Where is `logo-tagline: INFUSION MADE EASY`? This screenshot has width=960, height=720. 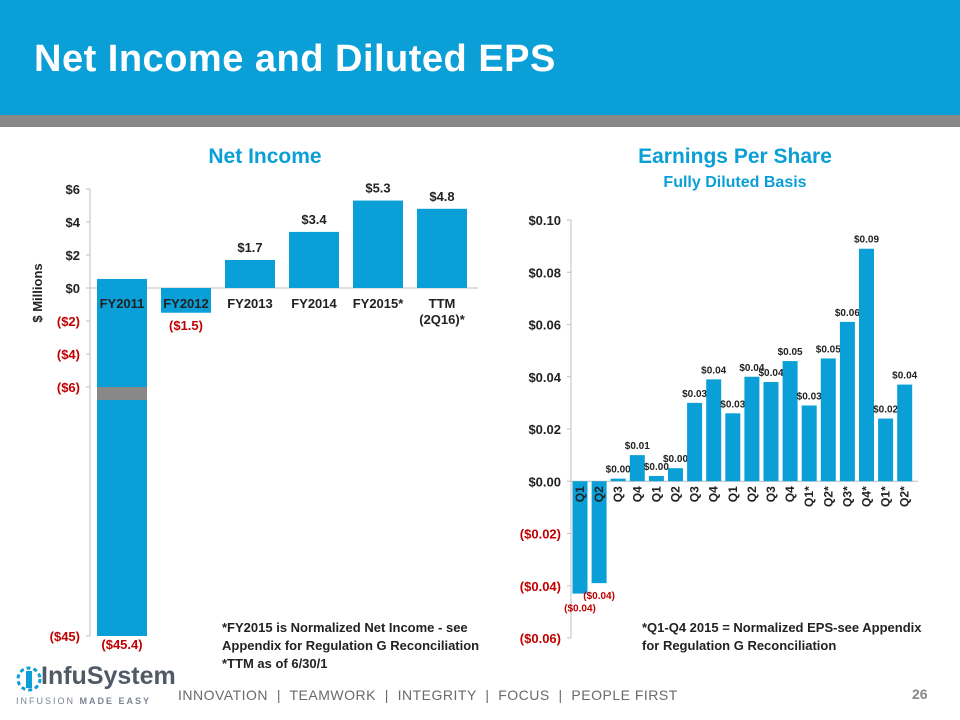 logo-tagline: INFUSION MADE EASY is located at coordinates (83, 701).